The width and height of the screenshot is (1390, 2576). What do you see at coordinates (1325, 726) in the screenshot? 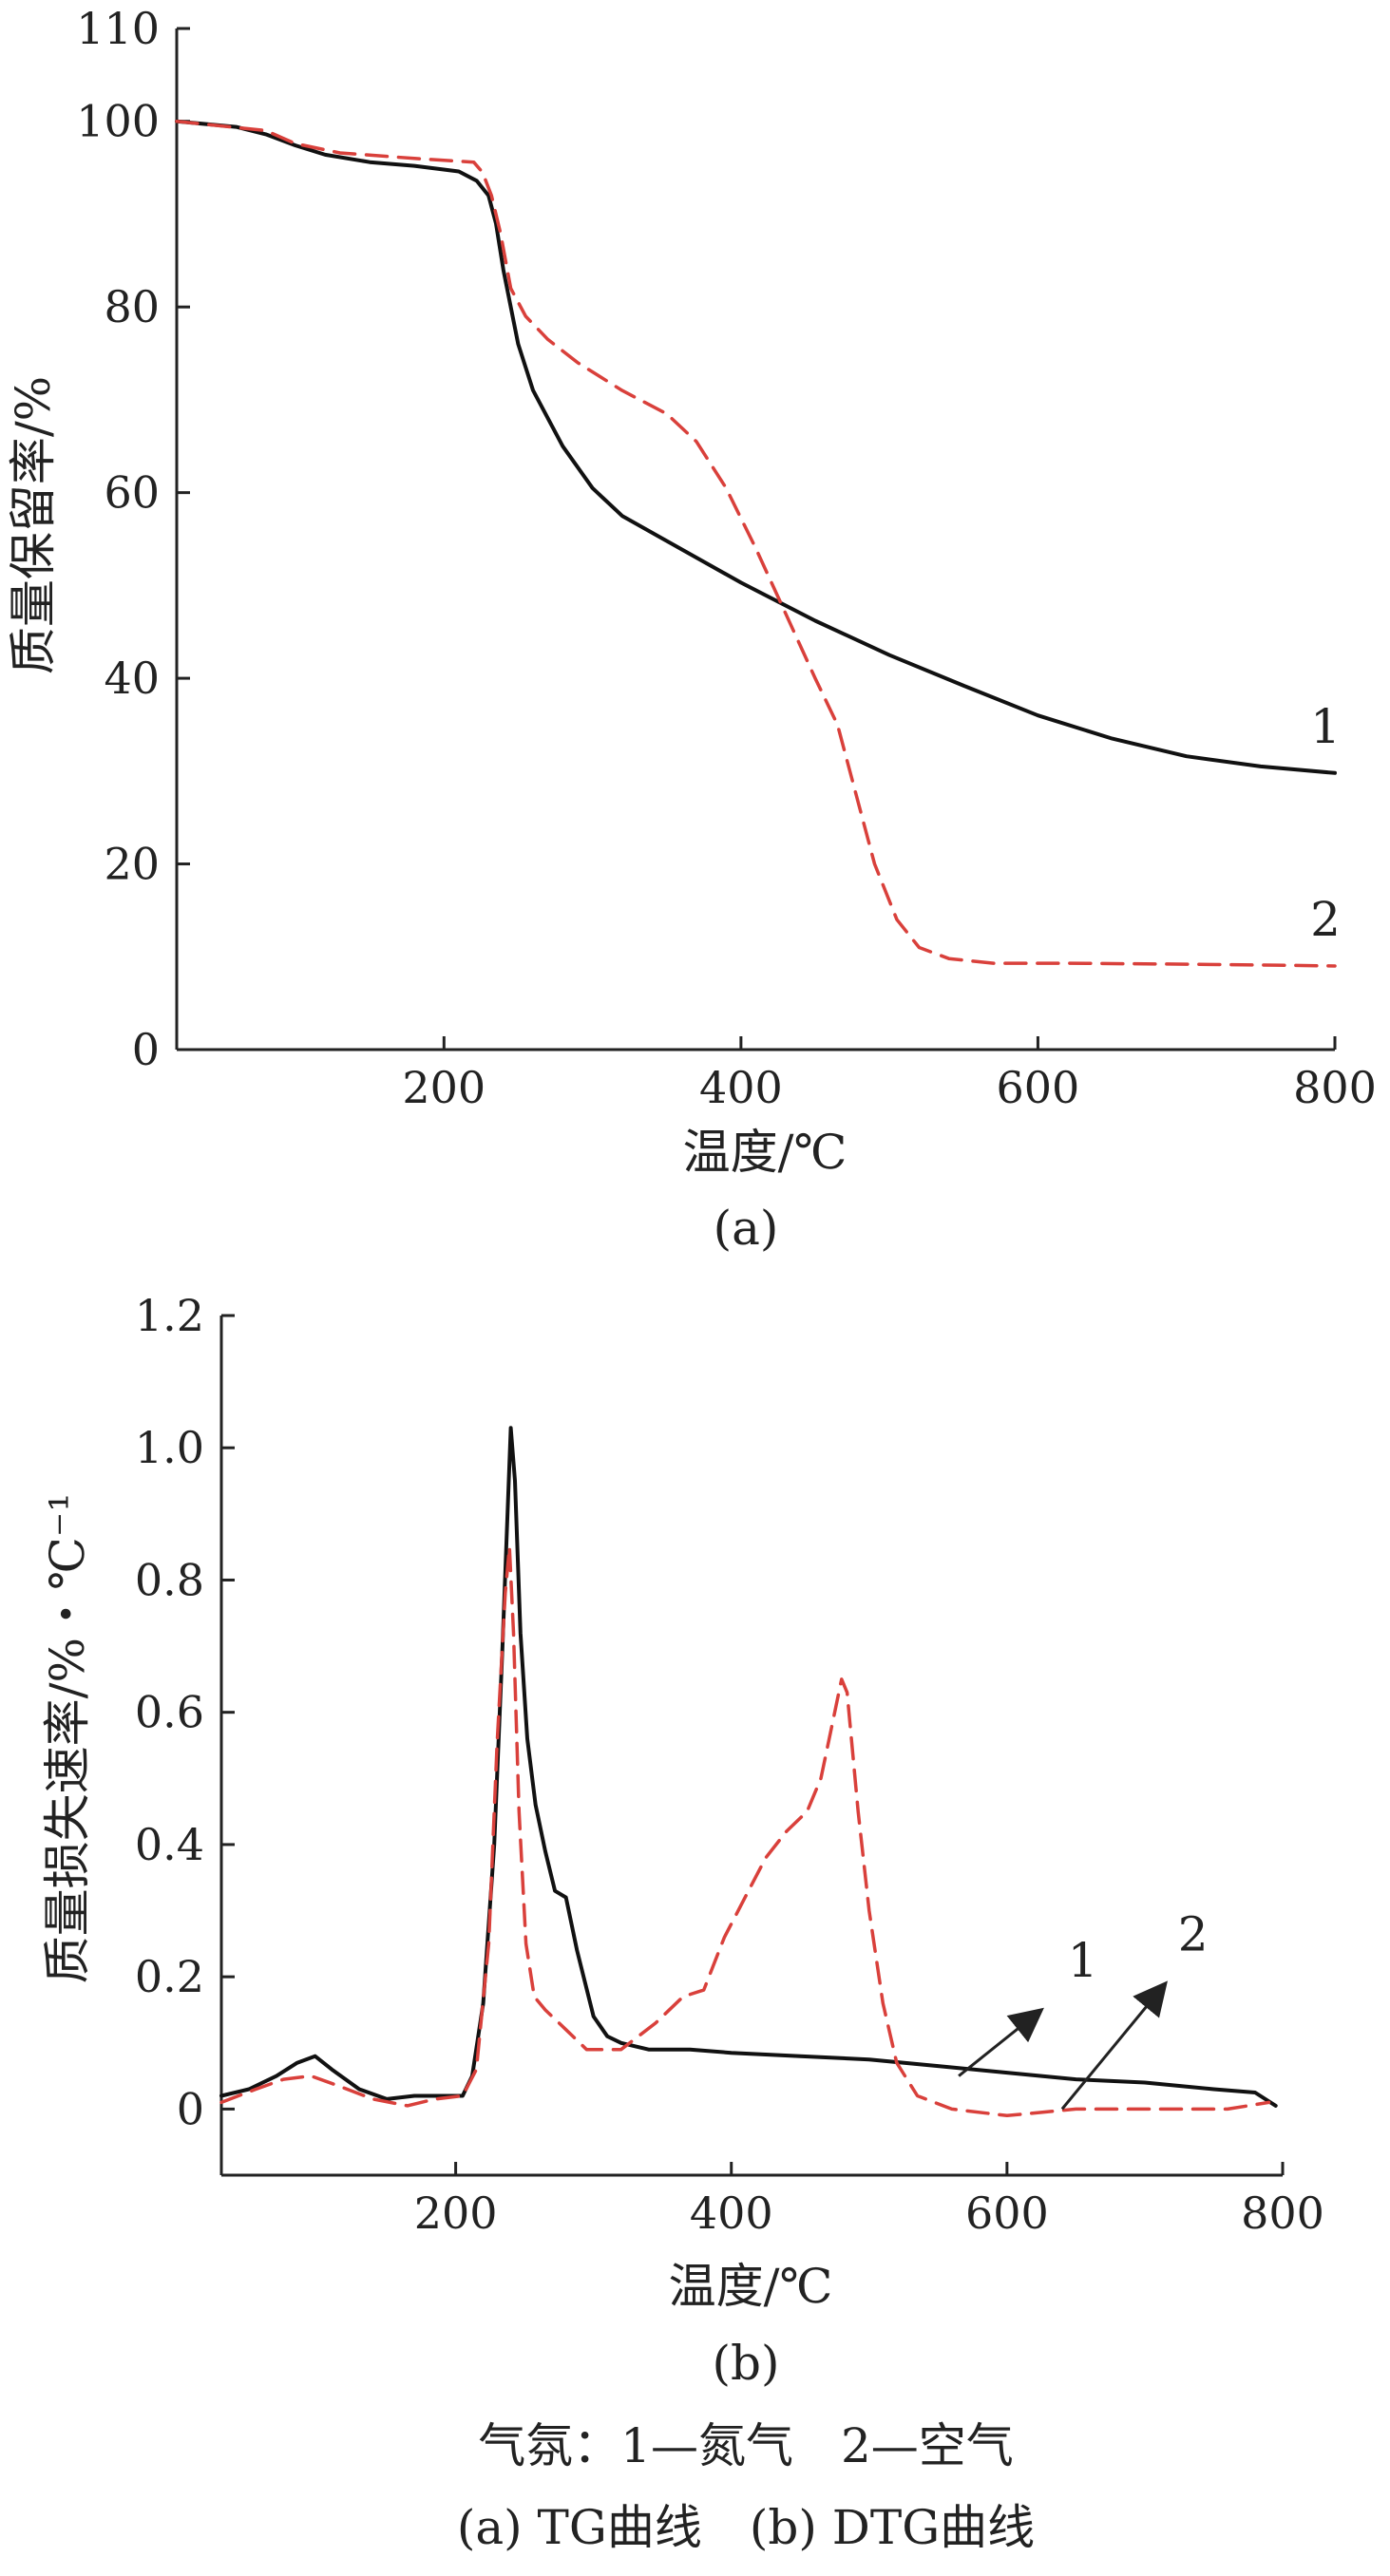
I see `series-label-1: 1` at bounding box center [1325, 726].